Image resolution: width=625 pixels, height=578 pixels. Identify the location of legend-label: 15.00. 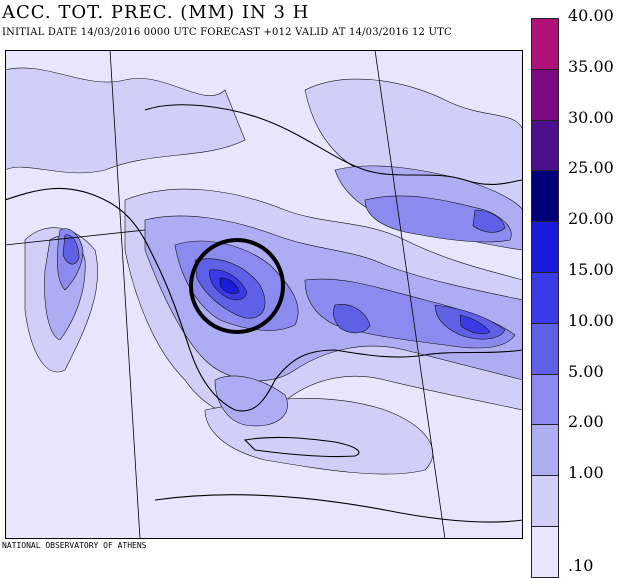
(591, 269).